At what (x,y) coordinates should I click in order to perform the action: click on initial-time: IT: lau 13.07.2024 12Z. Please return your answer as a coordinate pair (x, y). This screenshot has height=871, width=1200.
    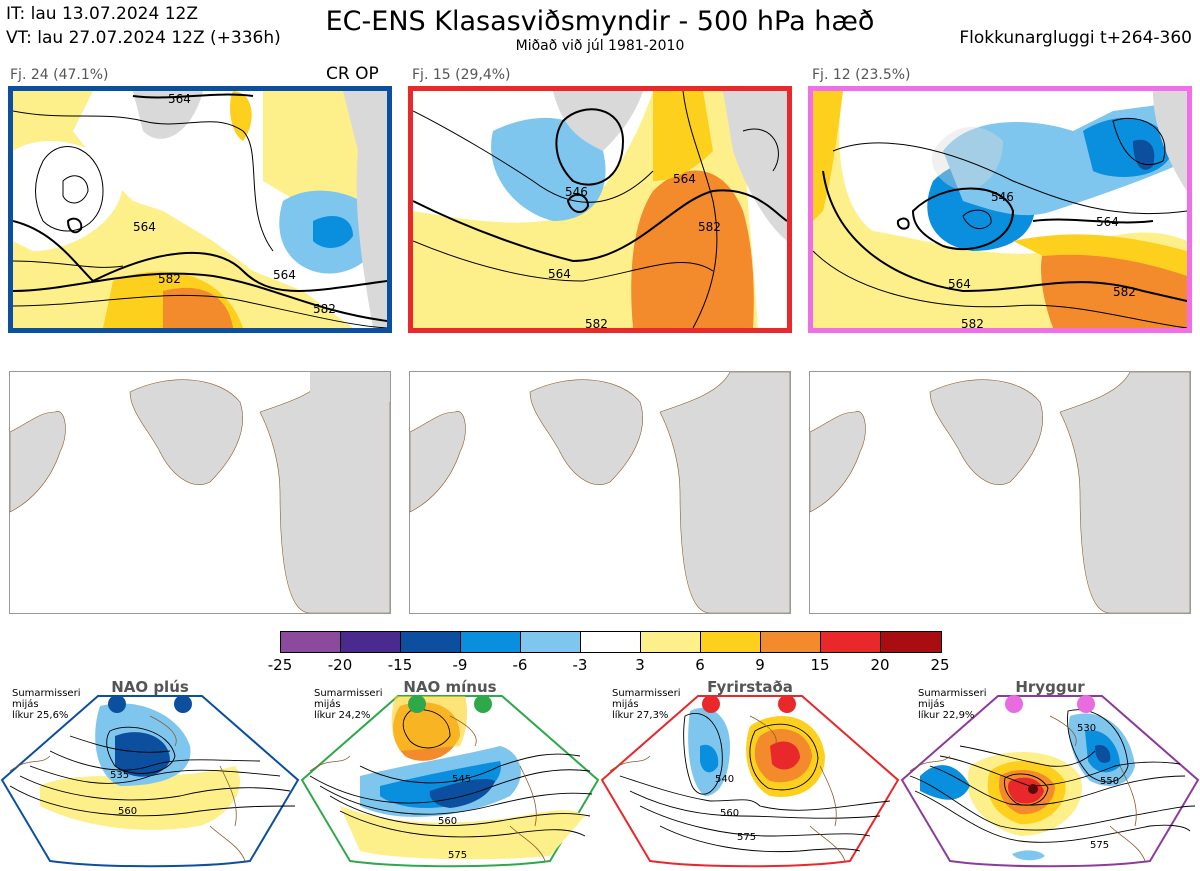
    Looking at the image, I should click on (102, 14).